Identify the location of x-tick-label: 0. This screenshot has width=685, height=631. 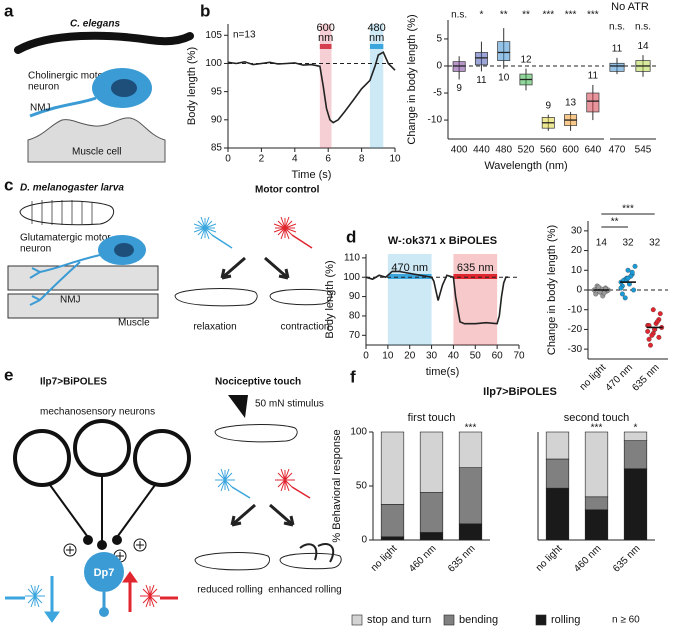
(366, 356).